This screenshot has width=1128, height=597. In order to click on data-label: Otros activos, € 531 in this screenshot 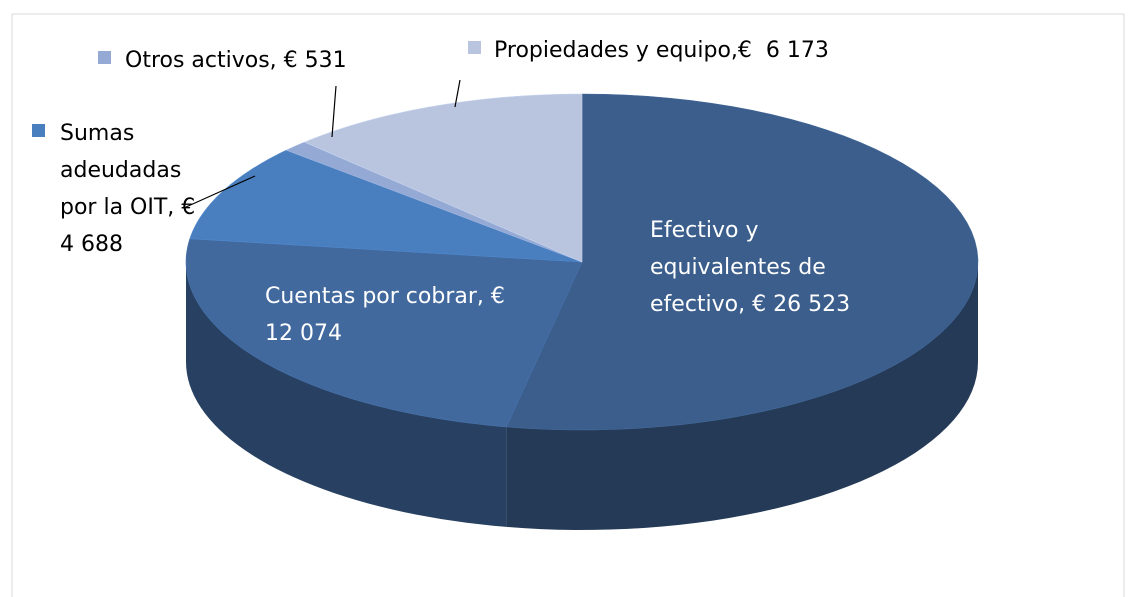, I will do `click(236, 60)`.